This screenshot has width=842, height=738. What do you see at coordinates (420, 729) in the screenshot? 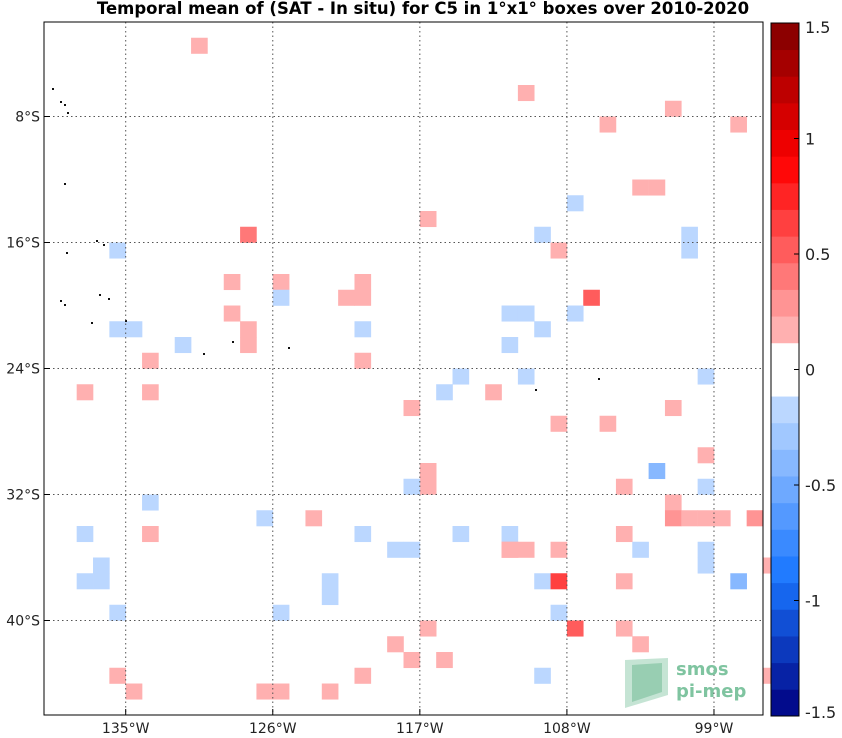
I see `x-tick-label: 117°W` at bounding box center [420, 729].